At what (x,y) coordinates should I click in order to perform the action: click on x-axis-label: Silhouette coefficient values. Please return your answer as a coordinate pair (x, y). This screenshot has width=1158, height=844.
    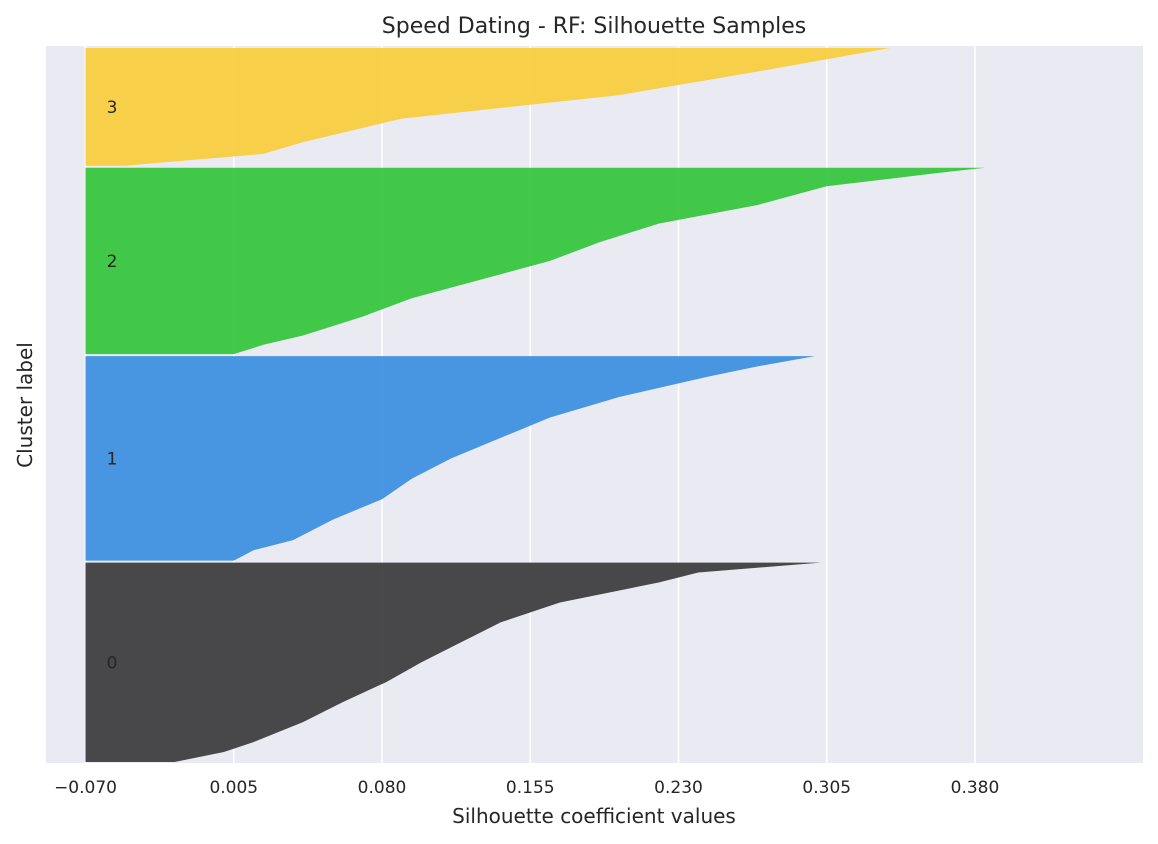
    Looking at the image, I should click on (594, 816).